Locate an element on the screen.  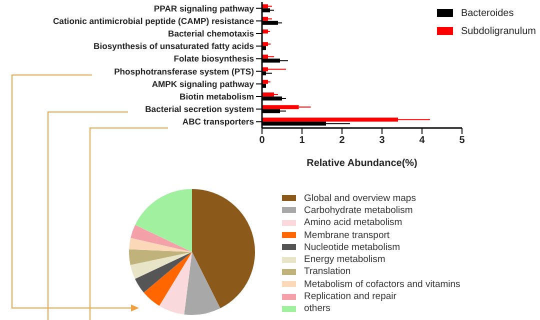
x-tick-label: 5 is located at coordinates (462, 140).